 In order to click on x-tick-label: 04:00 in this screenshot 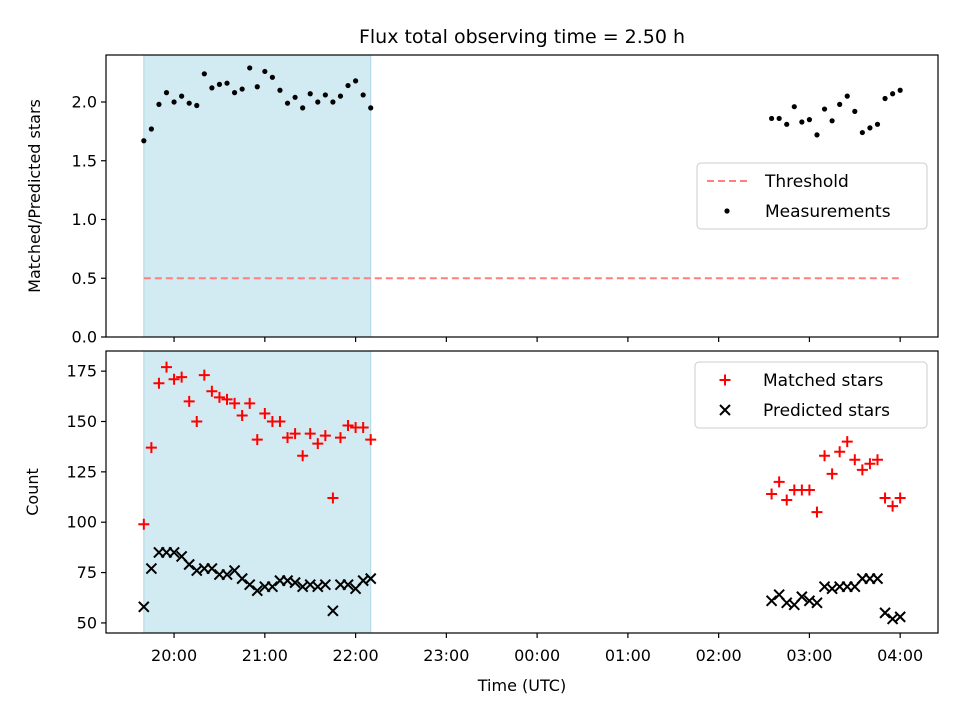, I will do `click(900, 655)`.